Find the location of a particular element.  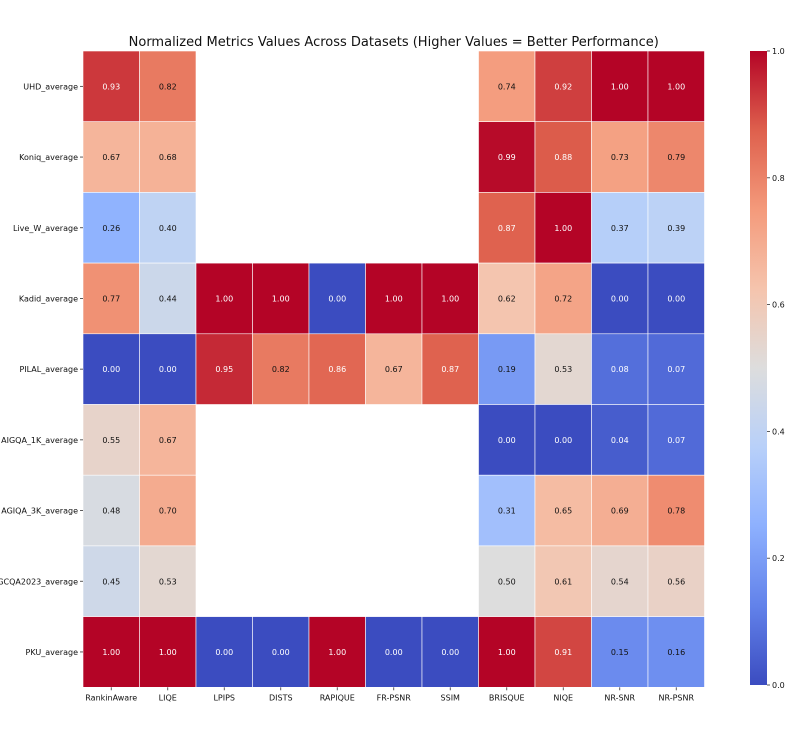

cell-value-label: 0.15 is located at coordinates (620, 652).